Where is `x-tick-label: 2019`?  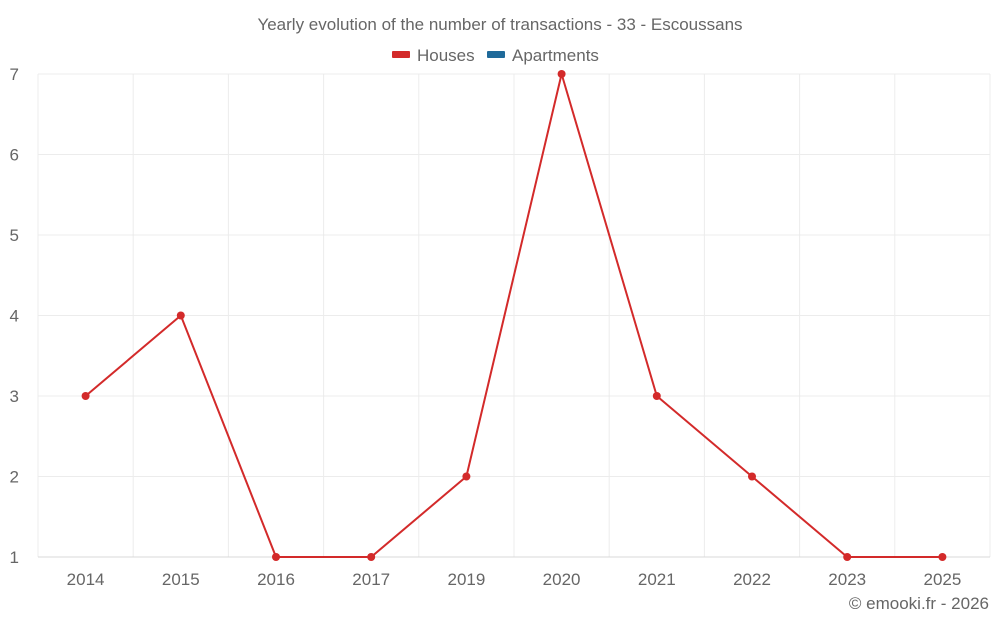 x-tick-label: 2019 is located at coordinates (466, 579).